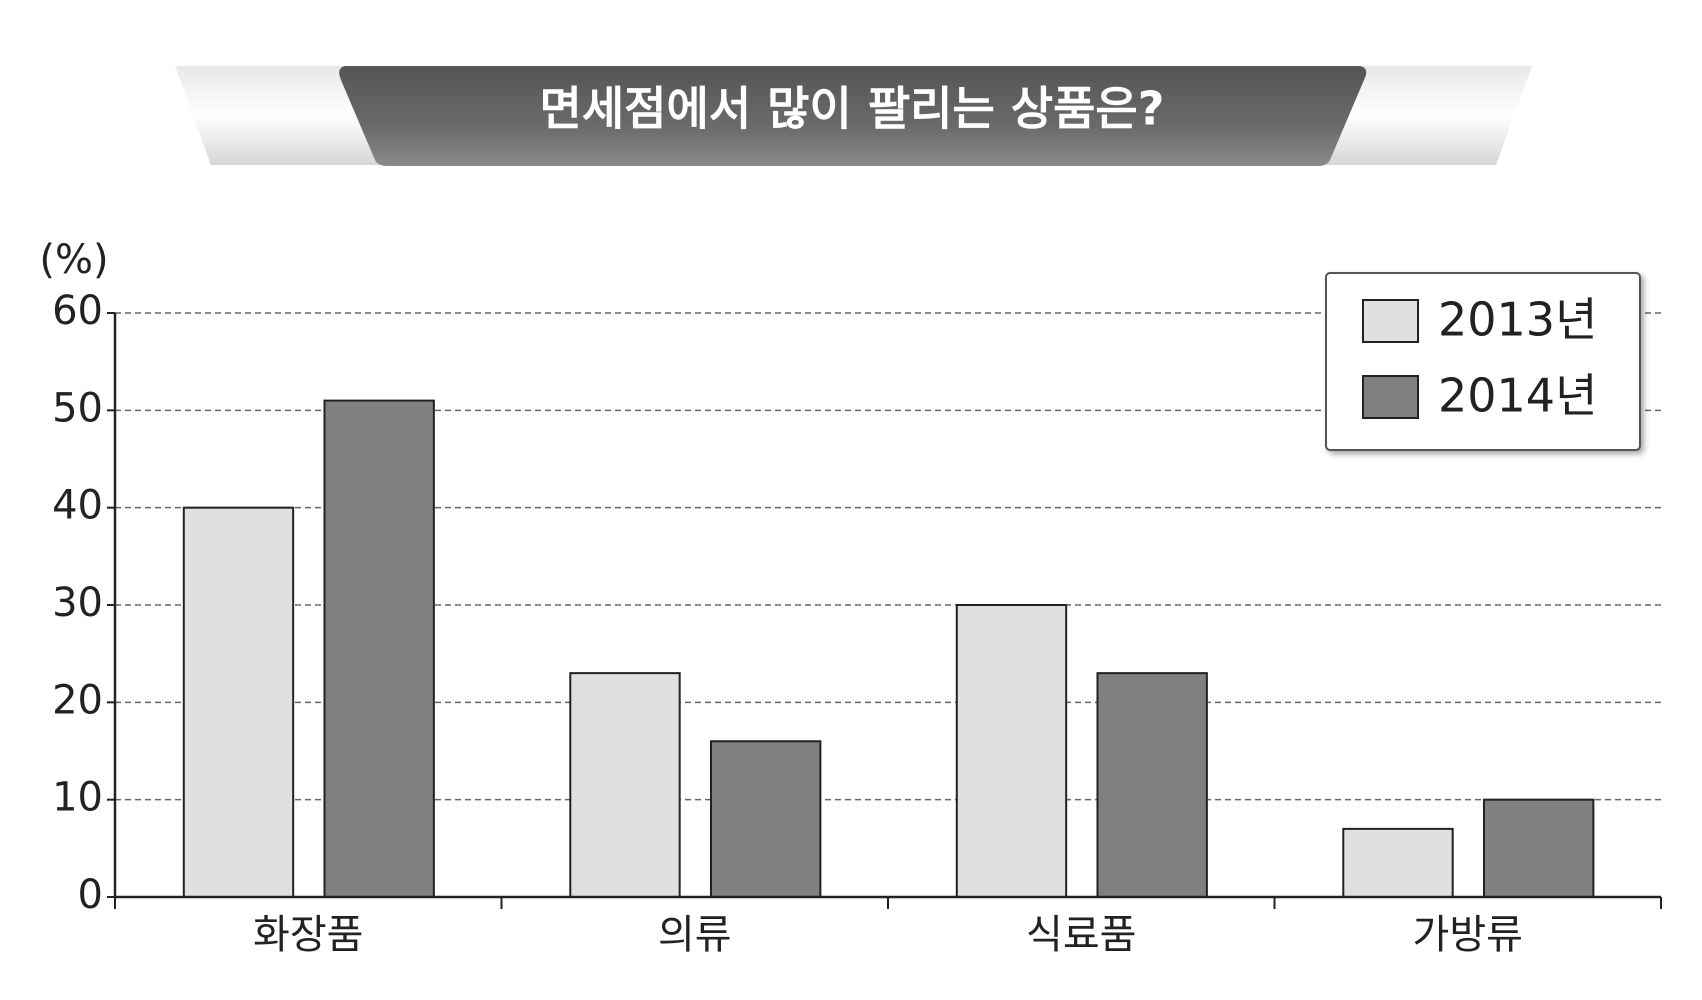  Describe the element at coordinates (1081, 935) in the screenshot. I see `x-tick-label: 식료품` at that location.